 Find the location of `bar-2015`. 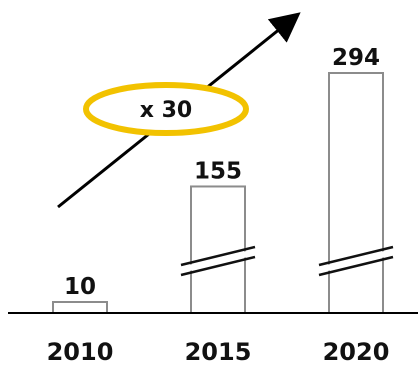

bar-2015 is located at coordinates (218, 249).